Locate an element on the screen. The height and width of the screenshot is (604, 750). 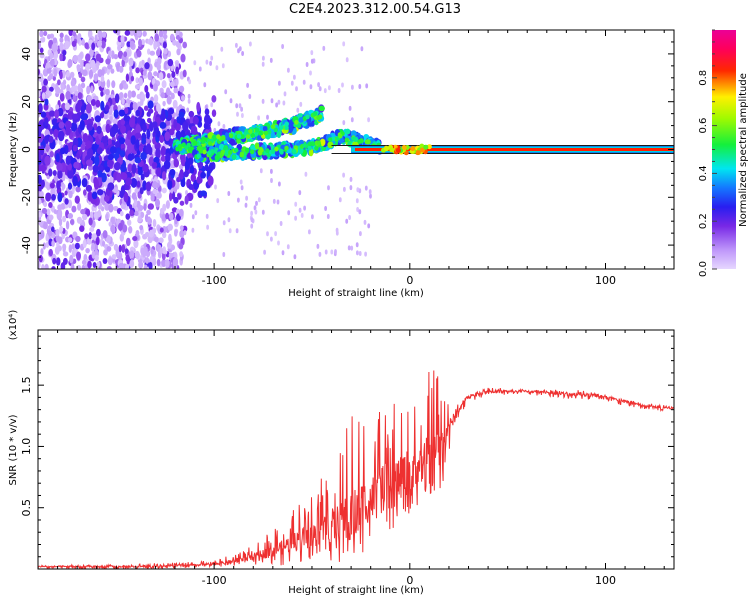
colorbar-label: Normalized spectral amplitude is located at coordinates (743, 150).